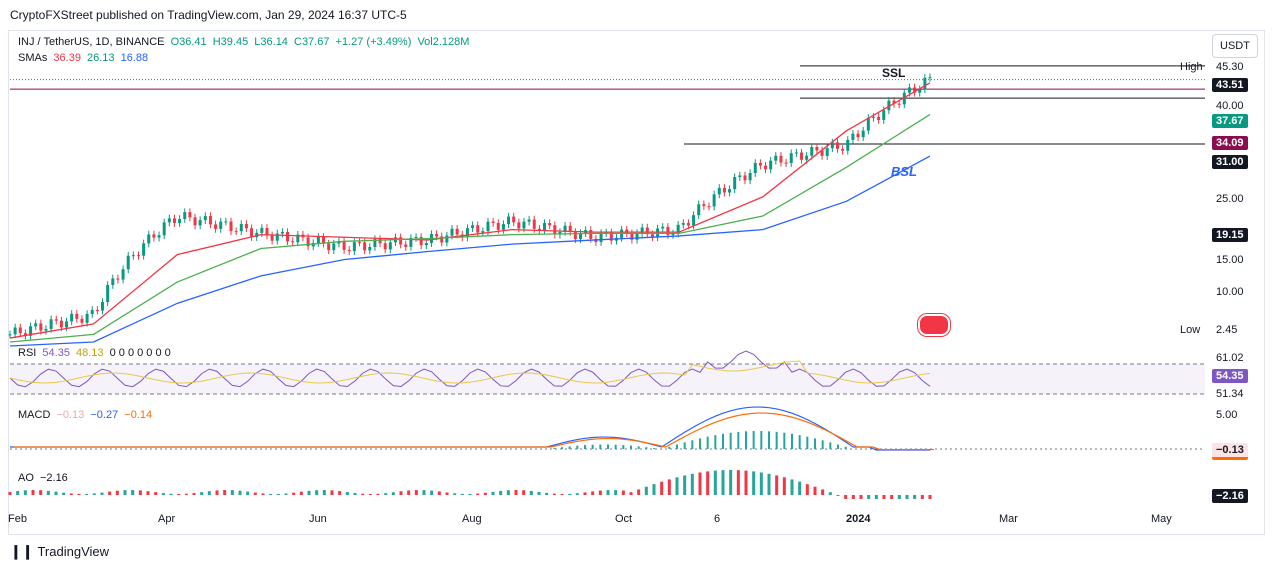 The image size is (1273, 568). I want to click on time-label: Oct, so click(624, 519).